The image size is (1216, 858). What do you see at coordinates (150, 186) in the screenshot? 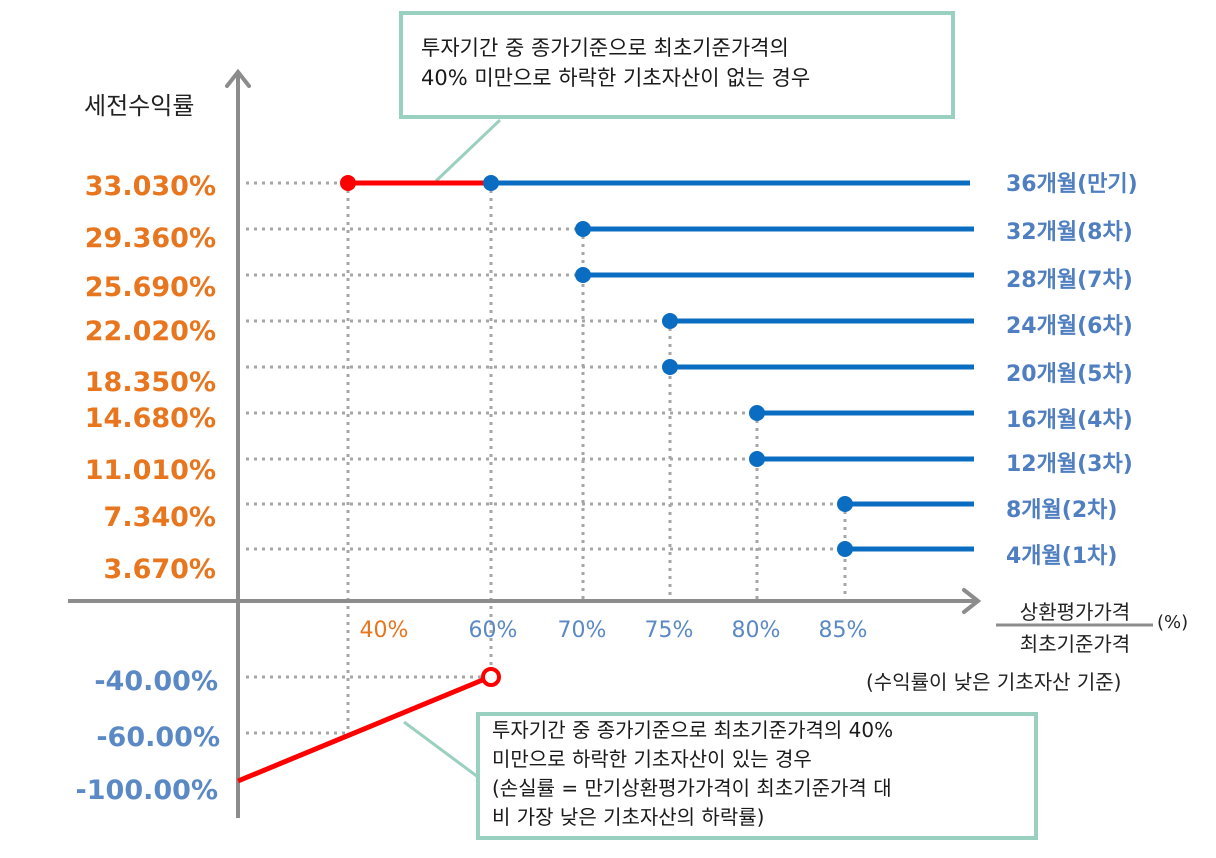
I see `svg-text: 33.030%` at bounding box center [150, 186].